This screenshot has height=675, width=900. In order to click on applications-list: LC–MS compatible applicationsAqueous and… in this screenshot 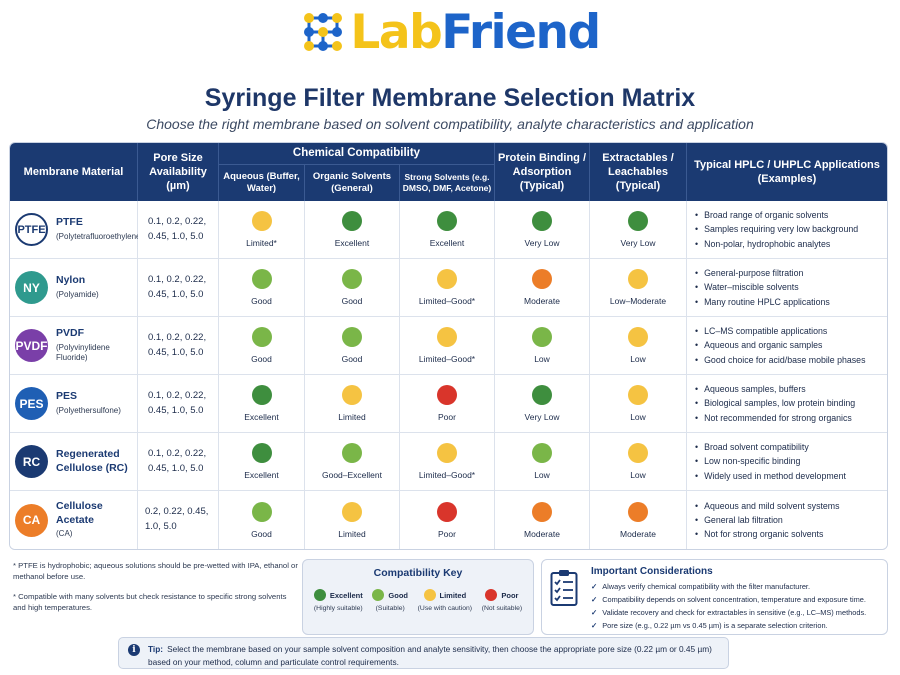, I will do `click(780, 345)`.